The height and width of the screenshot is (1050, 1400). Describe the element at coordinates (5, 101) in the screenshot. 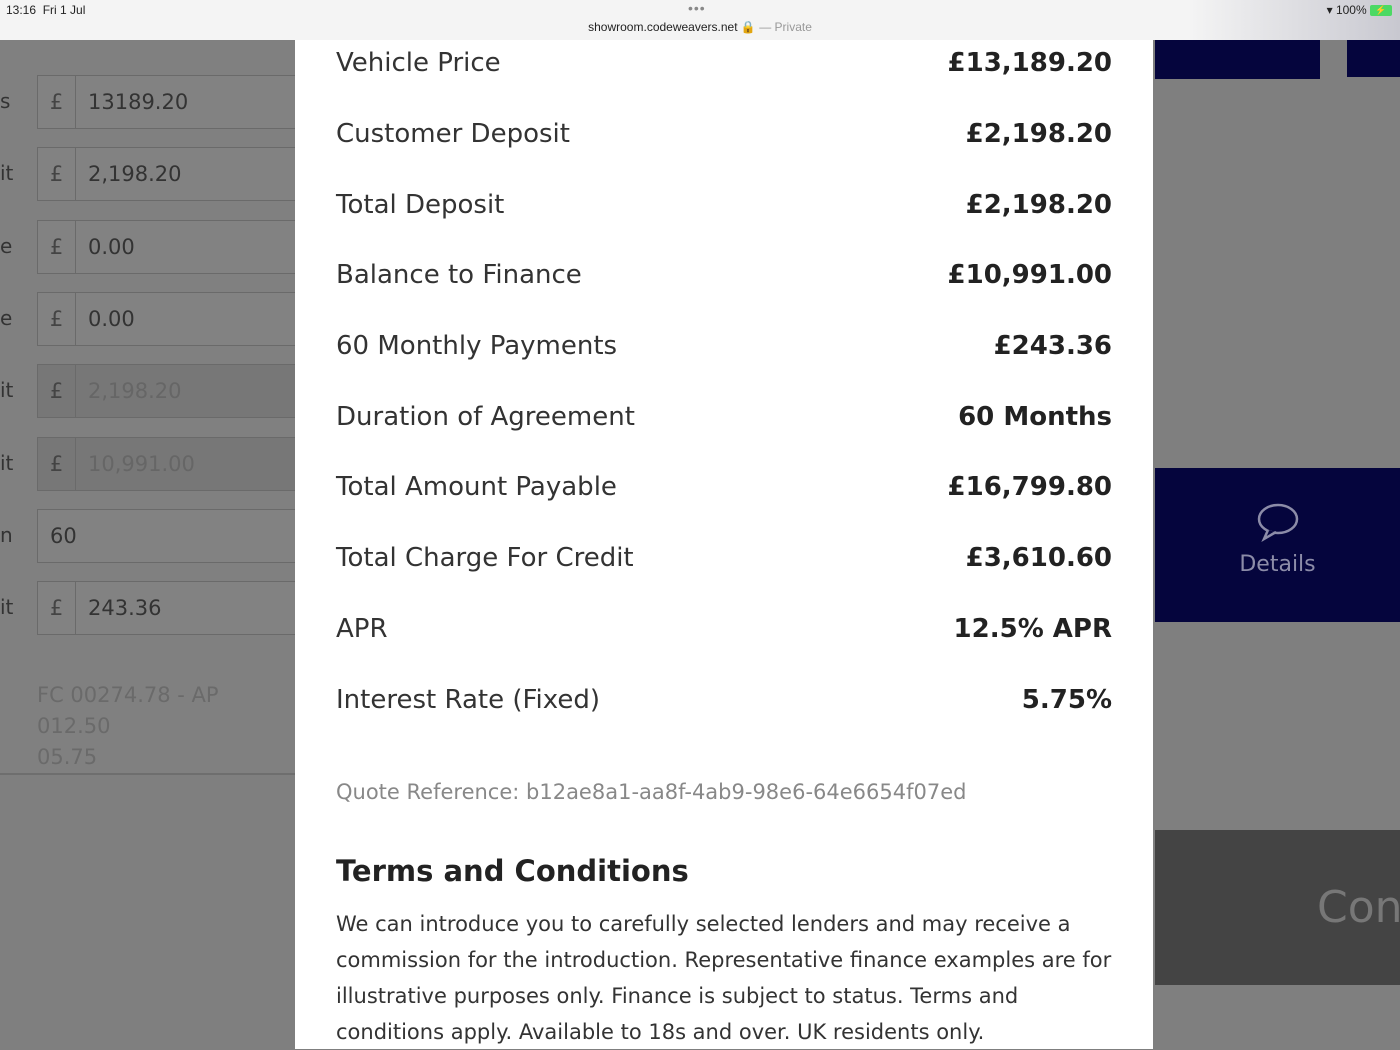

I see `field-label: s` at that location.